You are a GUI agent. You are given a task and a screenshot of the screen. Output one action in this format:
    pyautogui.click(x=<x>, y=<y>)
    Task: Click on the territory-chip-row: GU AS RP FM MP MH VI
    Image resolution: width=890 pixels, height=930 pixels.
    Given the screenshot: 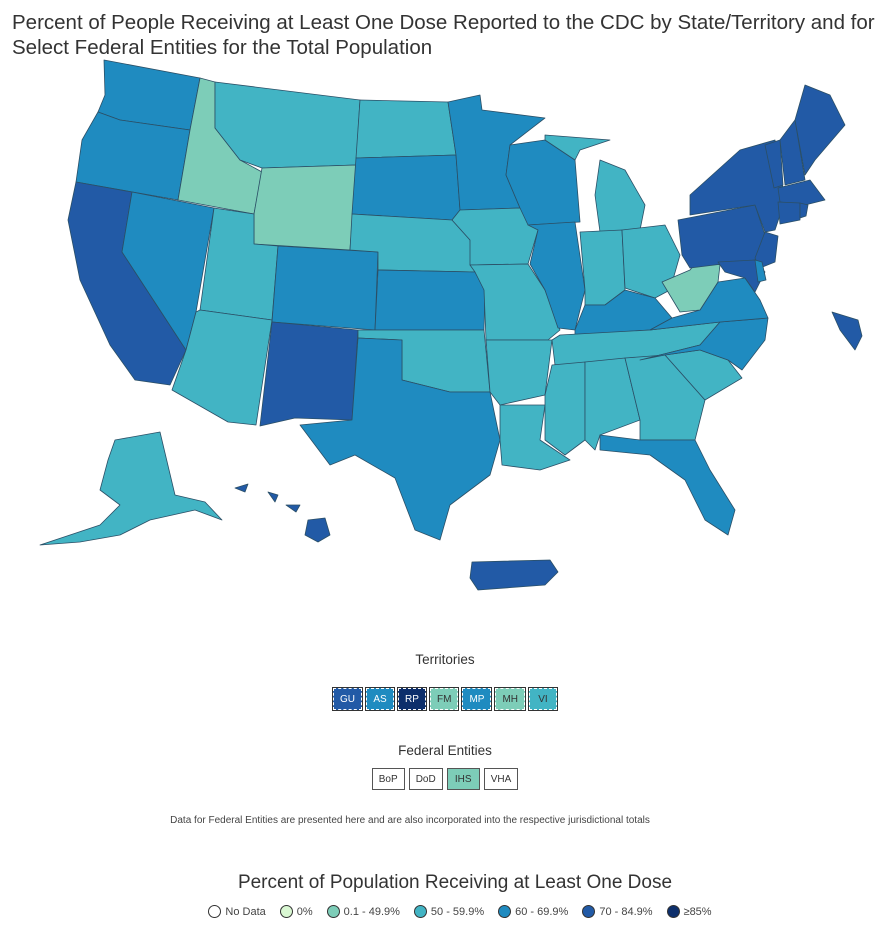 What is the action you would take?
    pyautogui.click(x=445, y=699)
    